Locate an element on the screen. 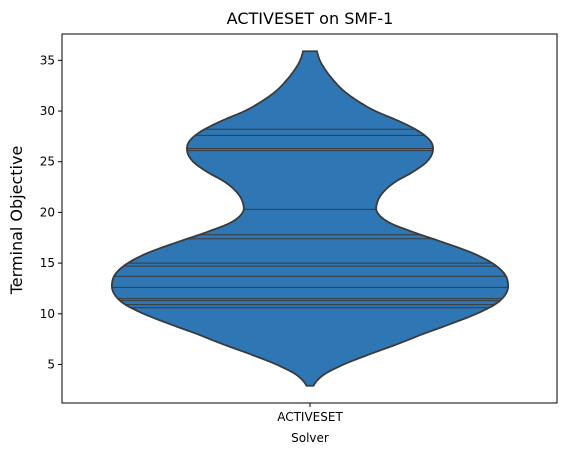 Image resolution: width=567 pixels, height=456 pixels. y-tick-label: 20 is located at coordinates (47, 212).